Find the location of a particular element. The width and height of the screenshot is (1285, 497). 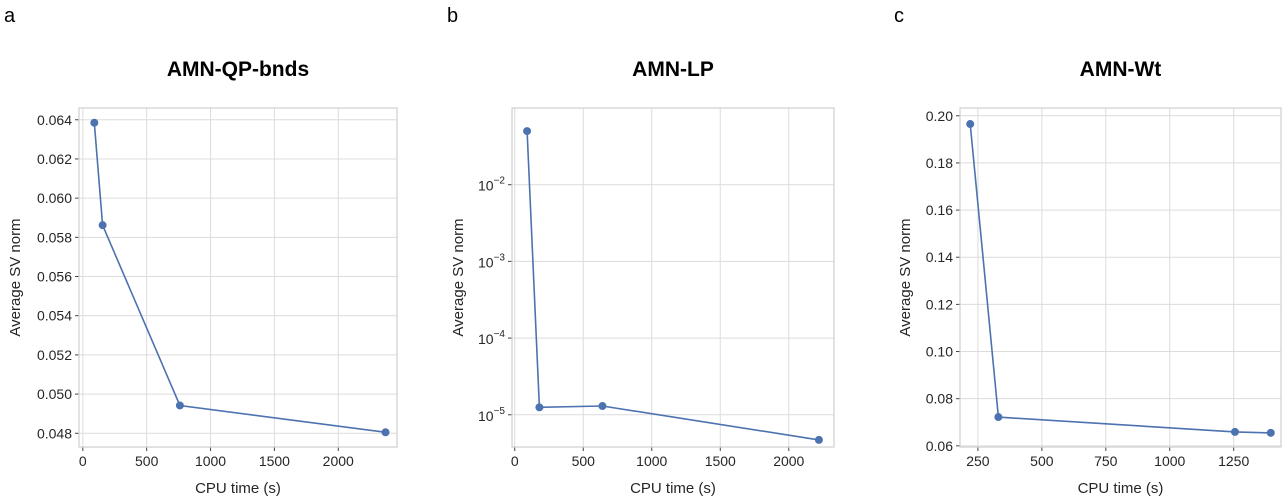

x-tick-label: 1250 is located at coordinates (1233, 461).